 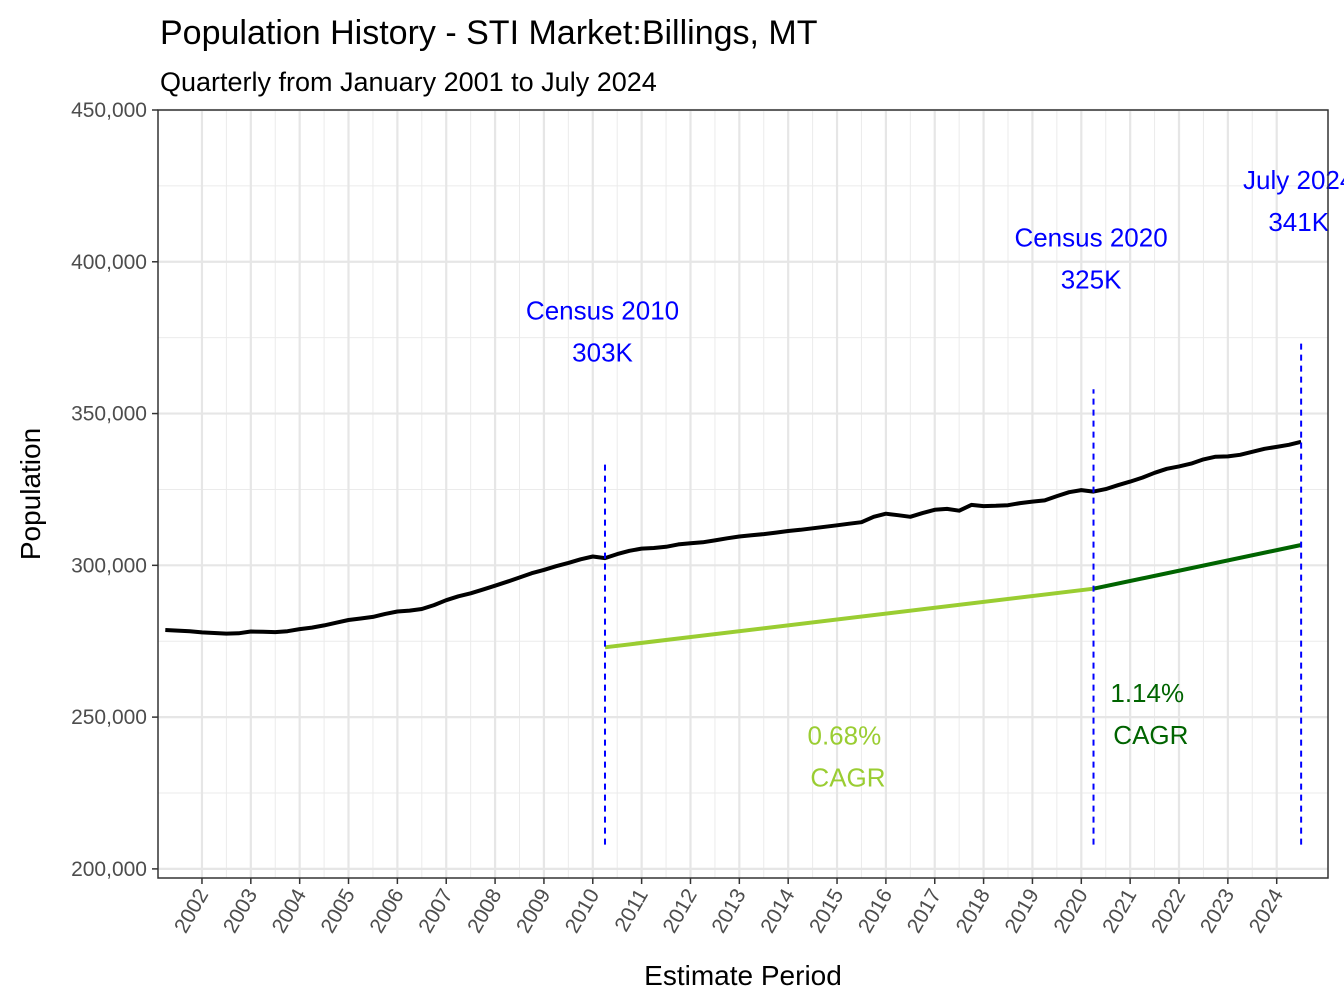 I want to click on chart-subtitle: Quarterly from January 2001 to July 2024, so click(x=408, y=82).